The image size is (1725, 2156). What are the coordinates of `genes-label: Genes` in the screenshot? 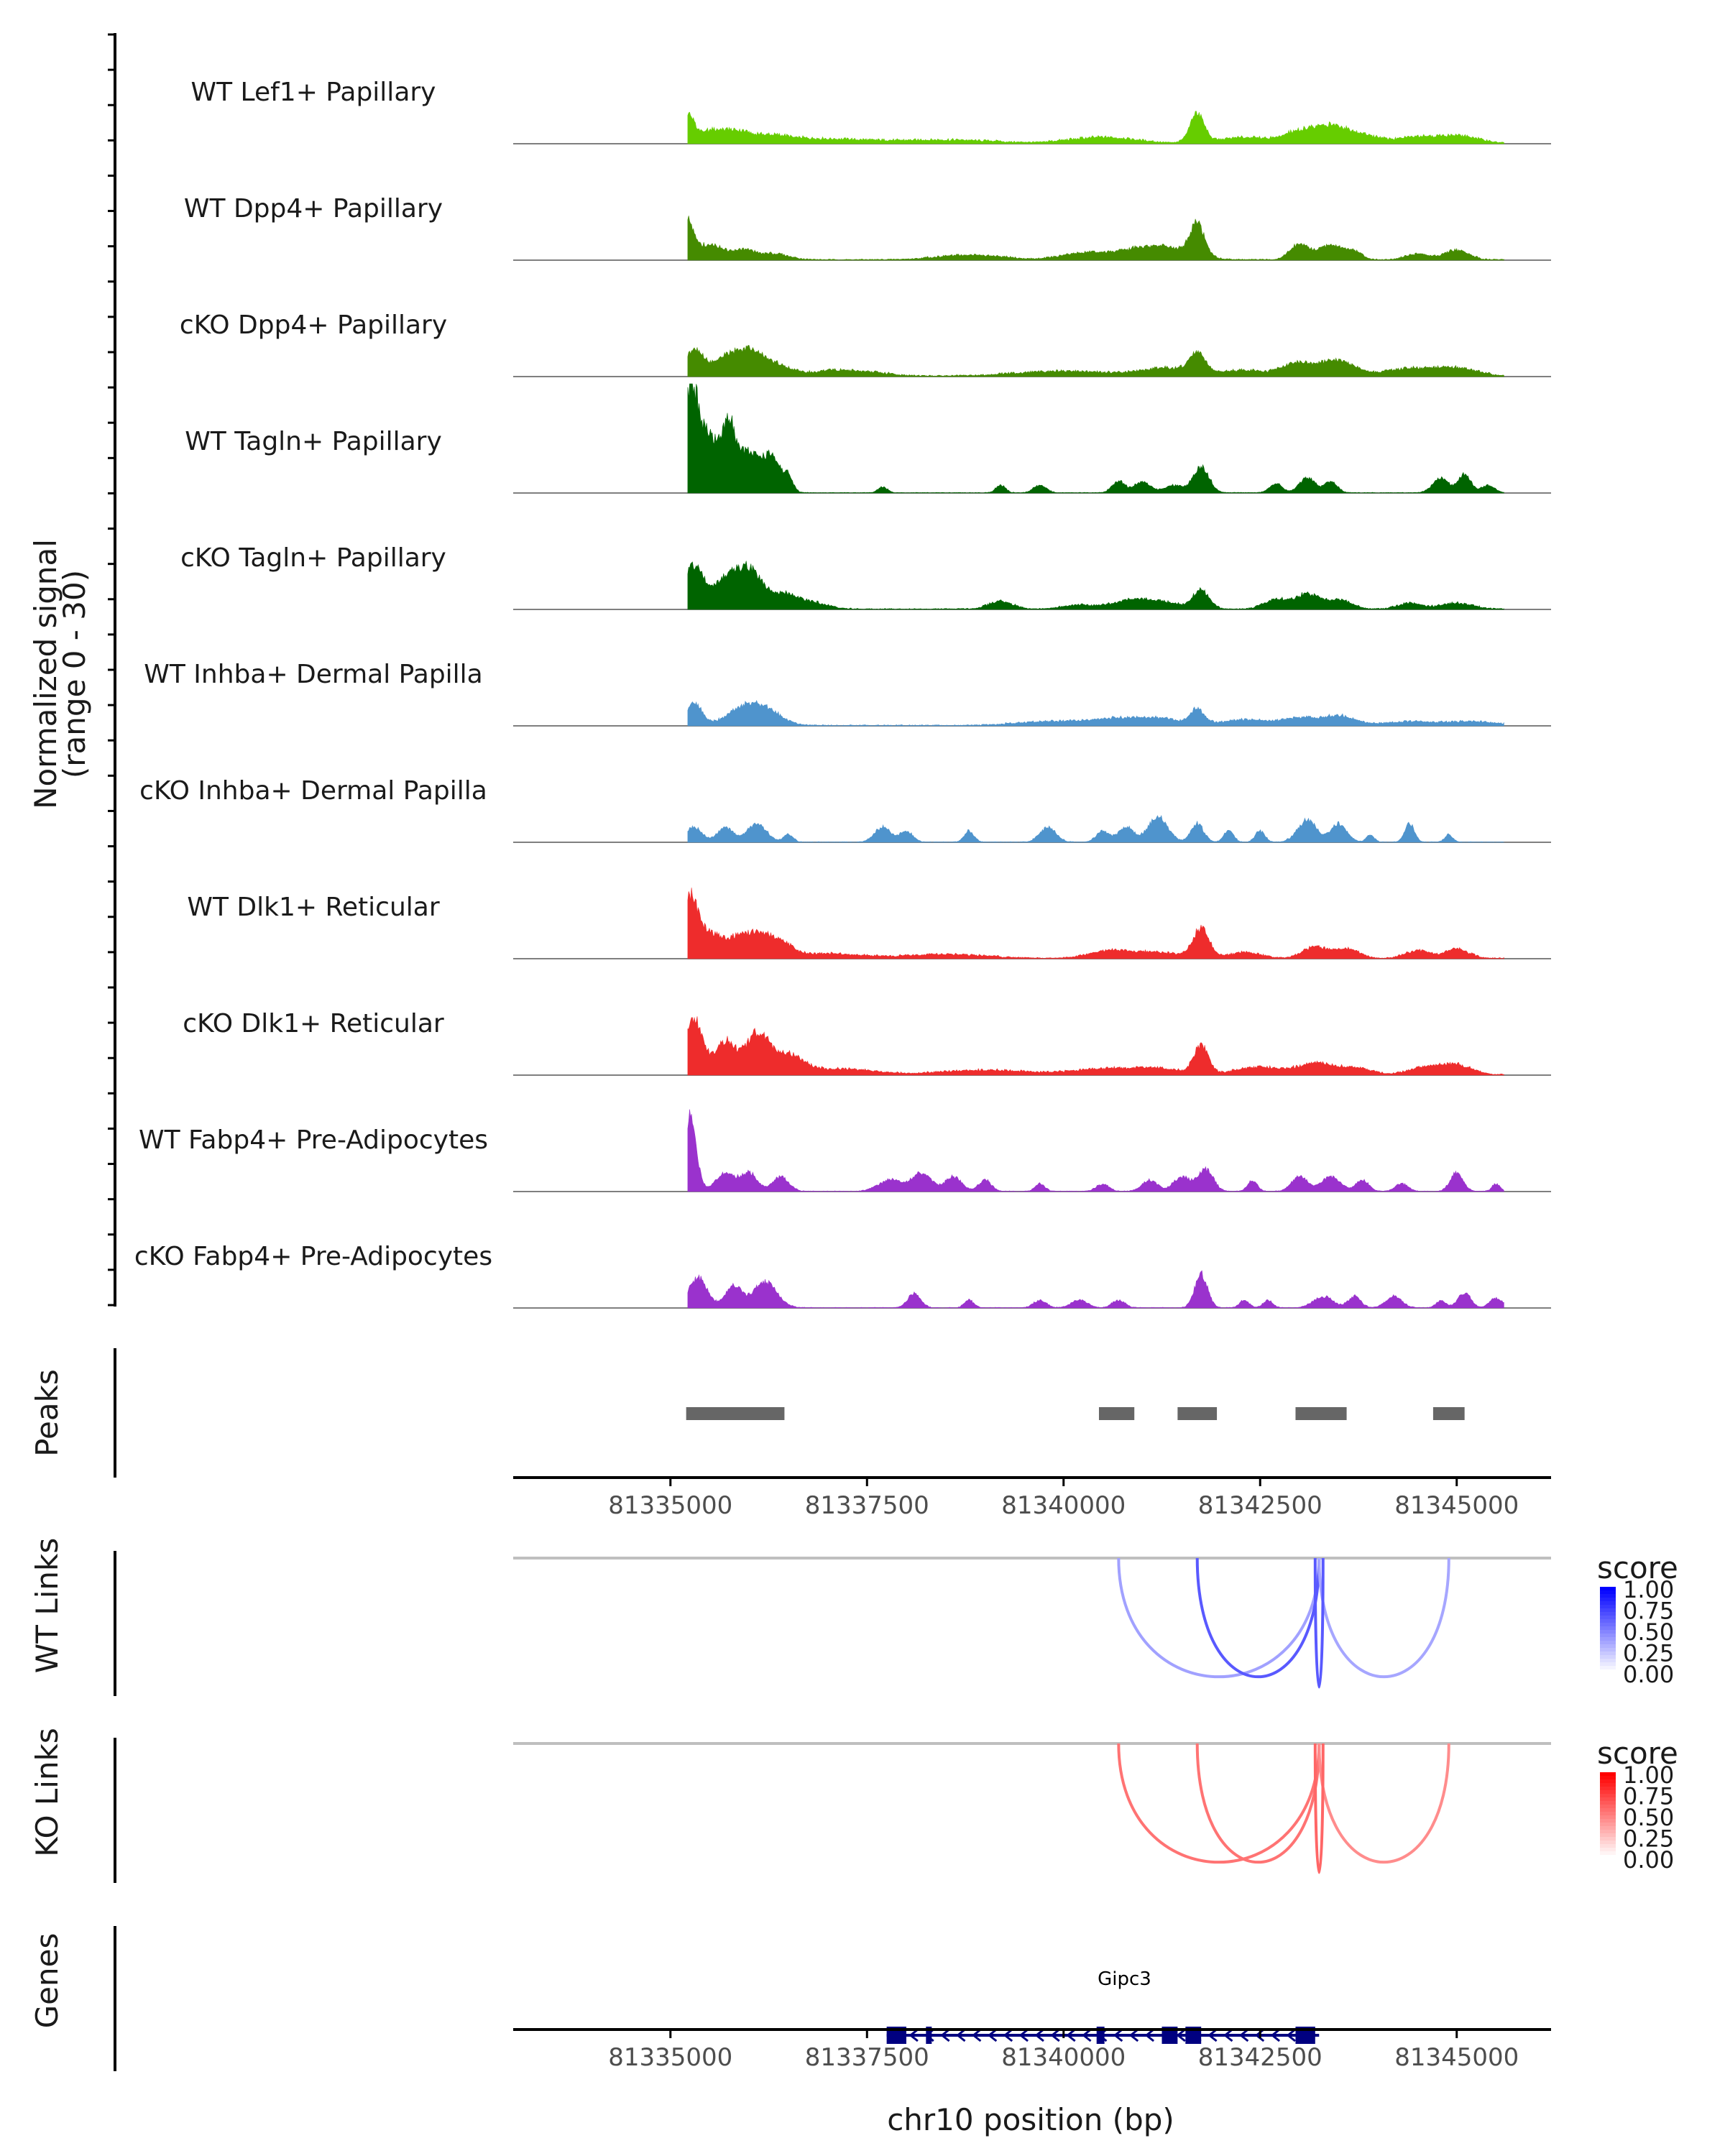 It's located at (47, 1981).